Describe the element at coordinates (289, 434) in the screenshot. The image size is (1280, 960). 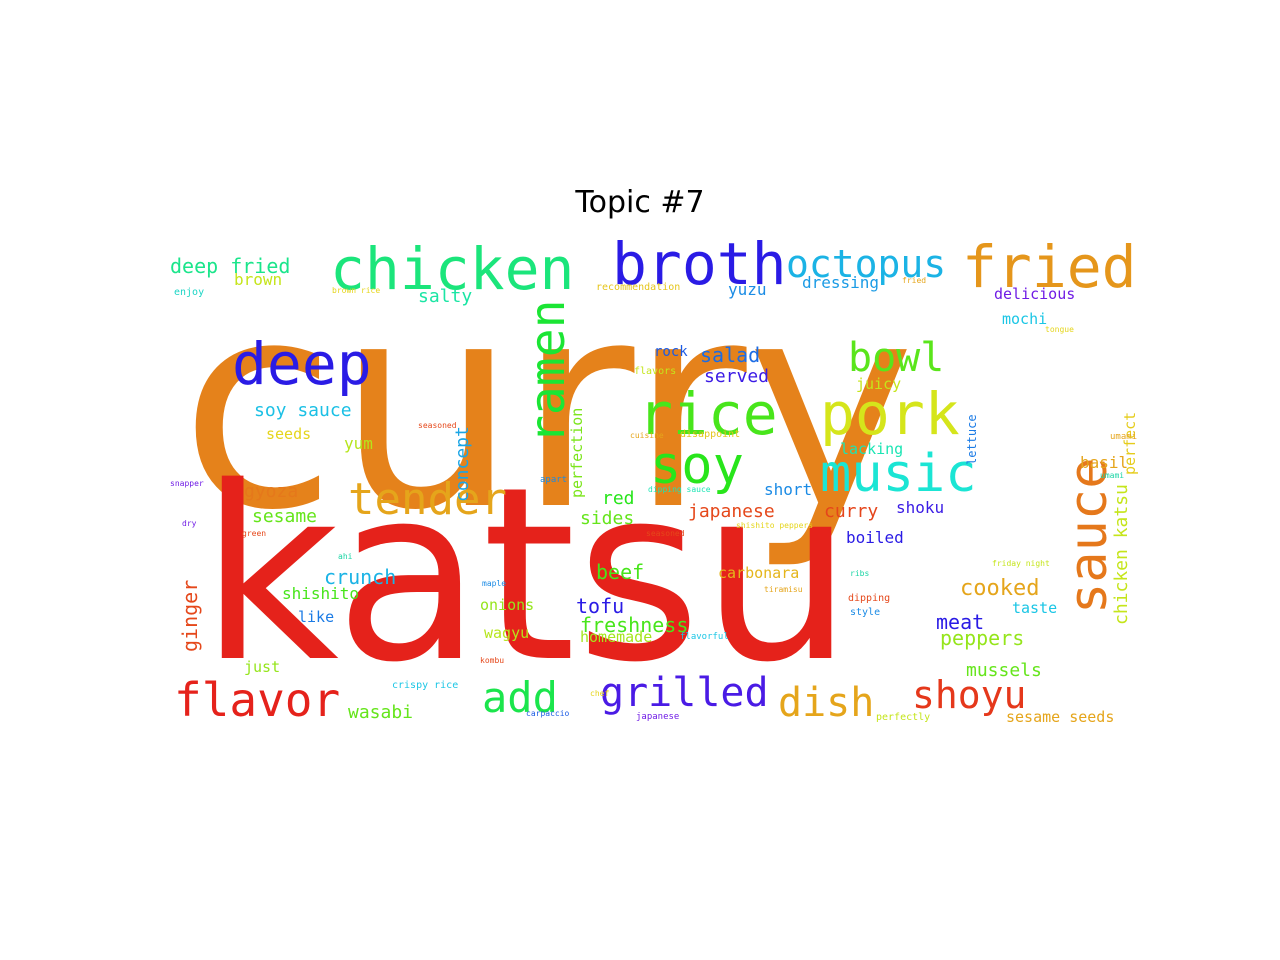
I see `cloud-word: seeds` at that location.